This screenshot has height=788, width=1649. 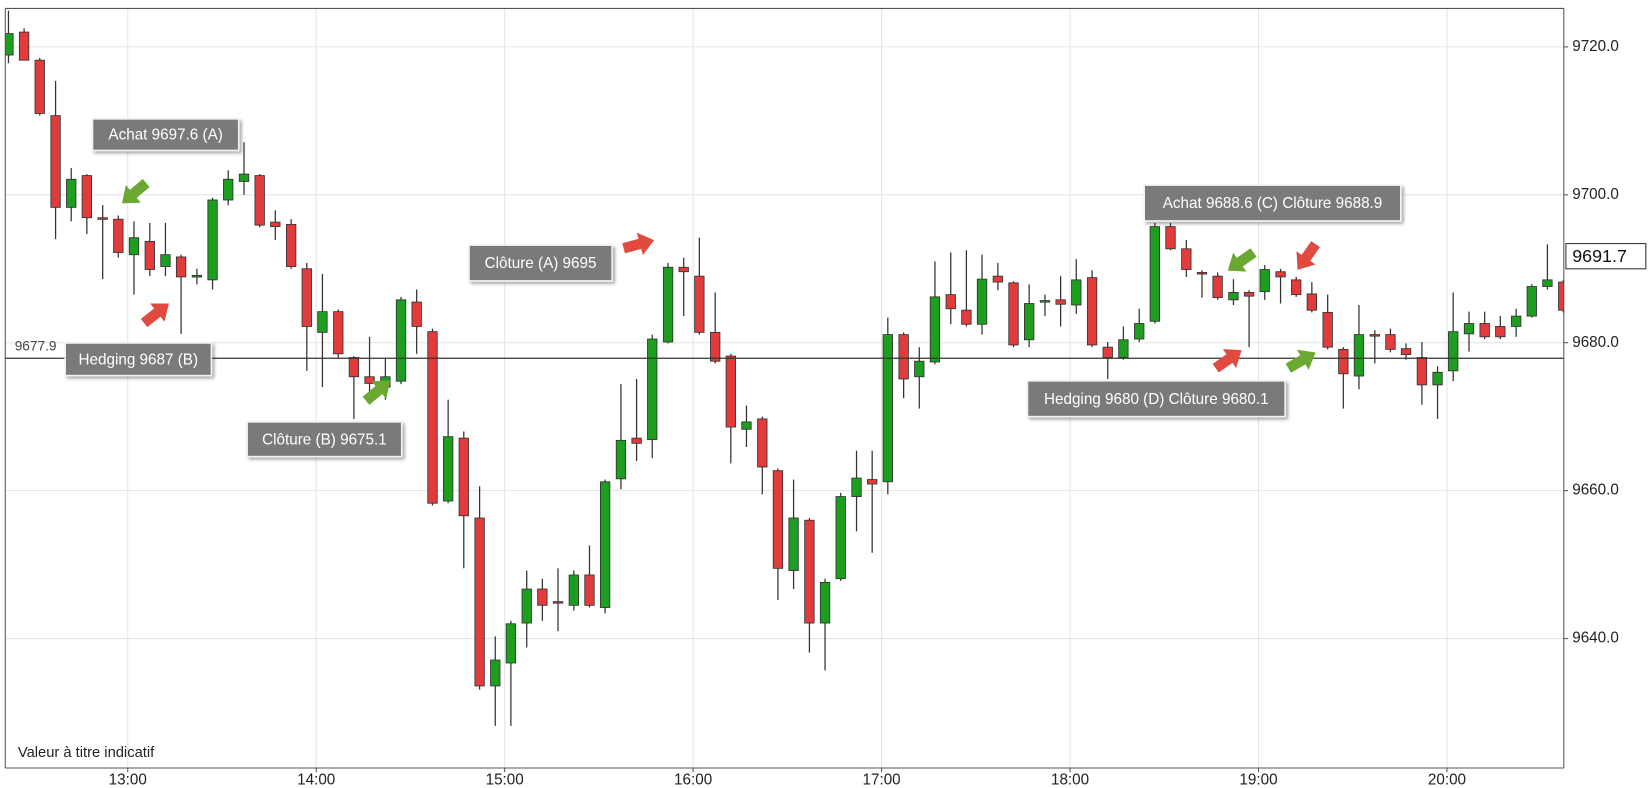 What do you see at coordinates (1595, 490) in the screenshot?
I see `y-tick-label: 9660.0` at bounding box center [1595, 490].